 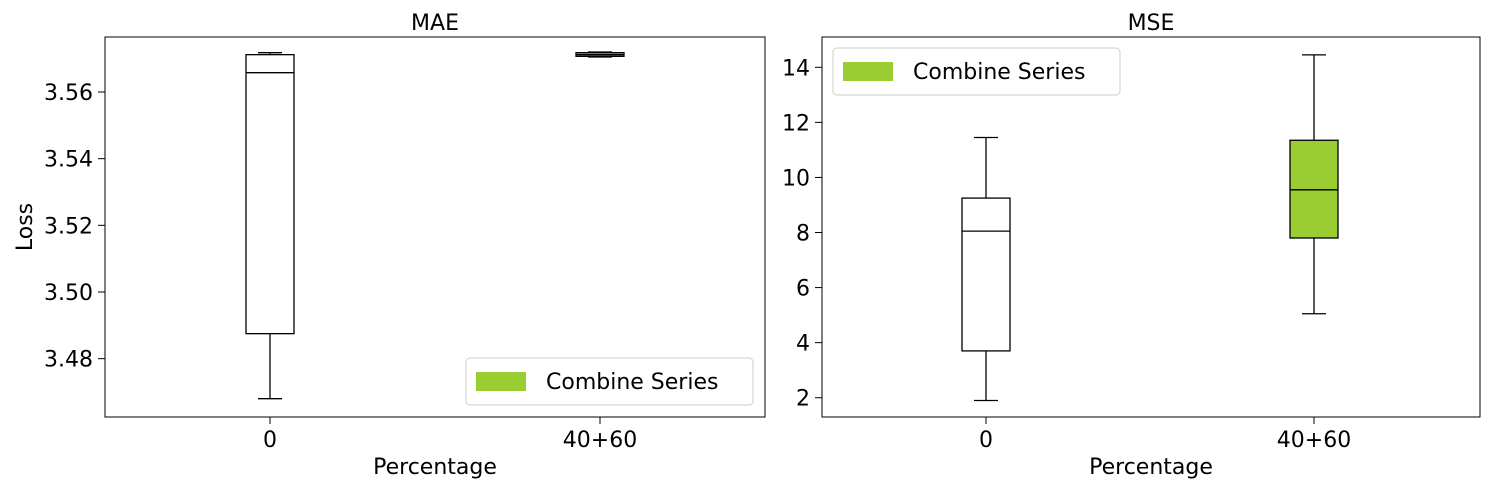 I want to click on y-tick-label: 14, so click(x=796, y=68).